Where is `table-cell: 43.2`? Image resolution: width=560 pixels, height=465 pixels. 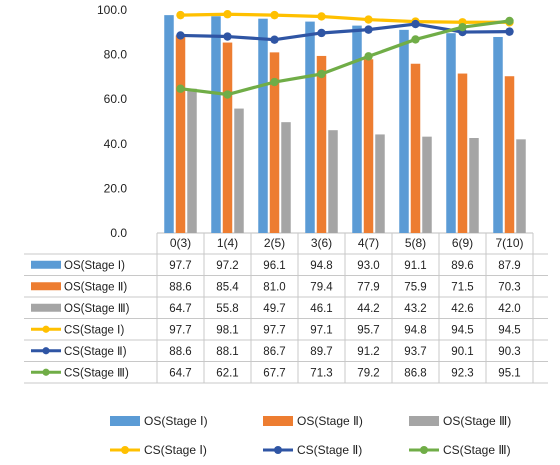
table-cell: 43.2 is located at coordinates (415, 309).